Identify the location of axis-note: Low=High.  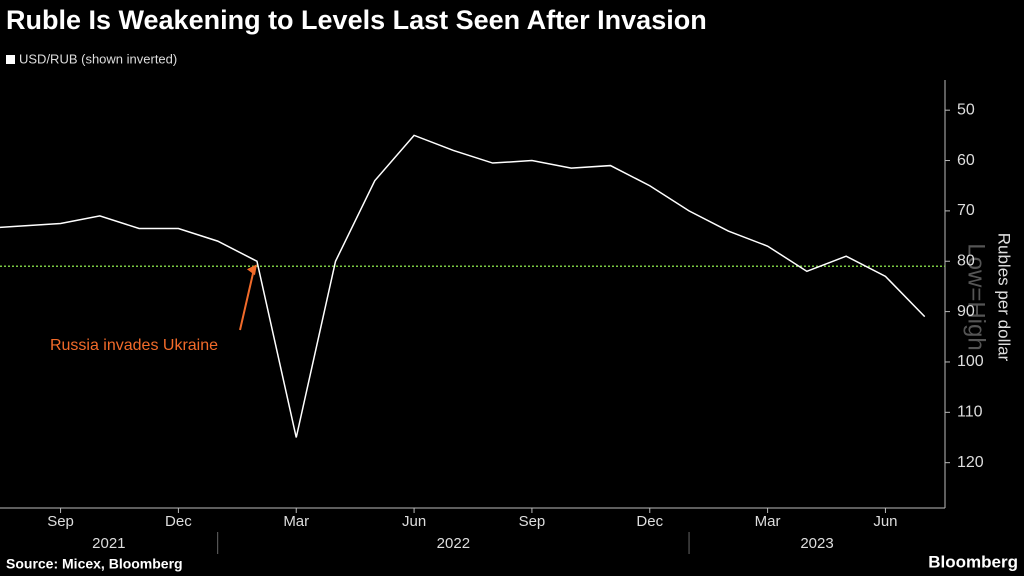
(976, 296).